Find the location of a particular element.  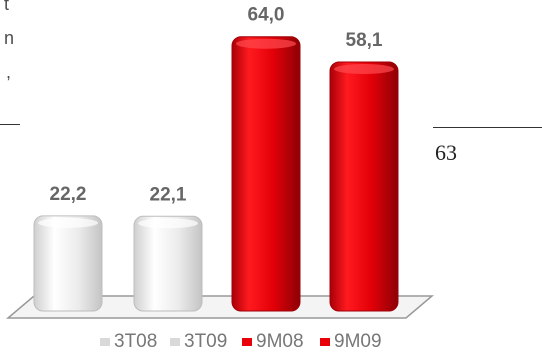

bar-3t09 is located at coordinates (168, 263).